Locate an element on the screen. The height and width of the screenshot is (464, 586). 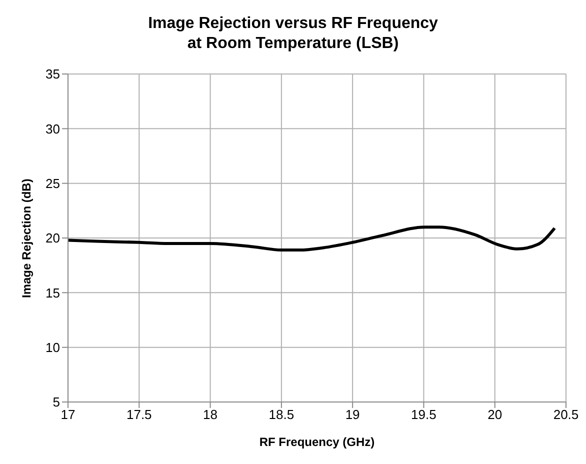
y-tick-label: 5 is located at coordinates (56, 402).